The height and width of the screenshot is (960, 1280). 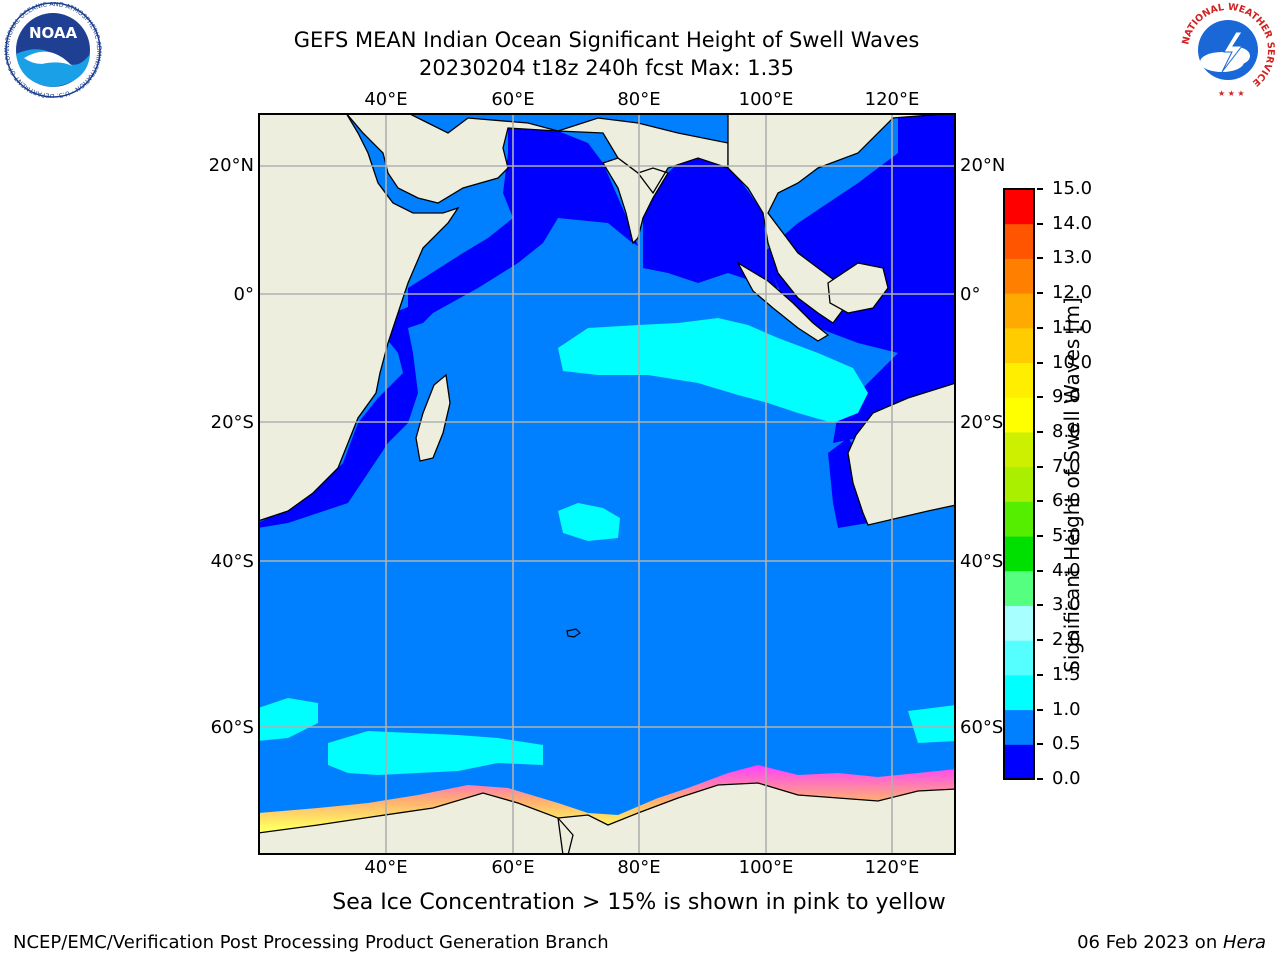 What do you see at coordinates (53, 33) in the screenshot?
I see `noaa-logo-text: NOAA` at bounding box center [53, 33].